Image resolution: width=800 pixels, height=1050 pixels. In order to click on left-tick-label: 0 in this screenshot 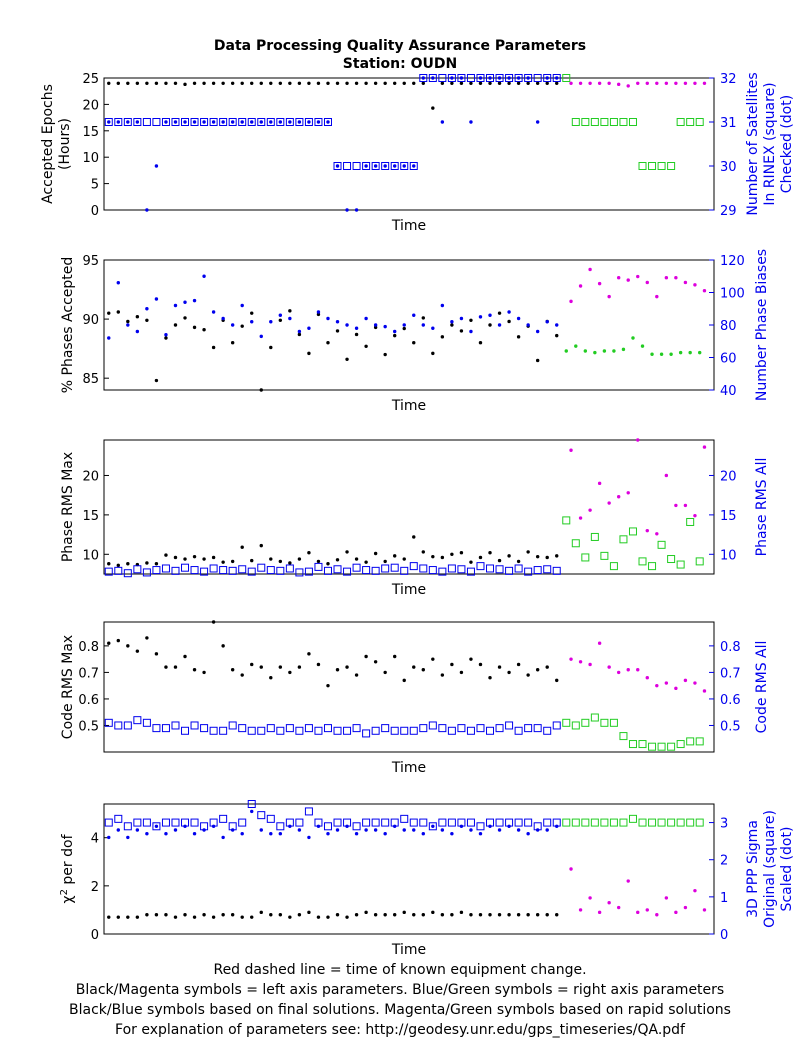, I will do `click(95, 935)`.